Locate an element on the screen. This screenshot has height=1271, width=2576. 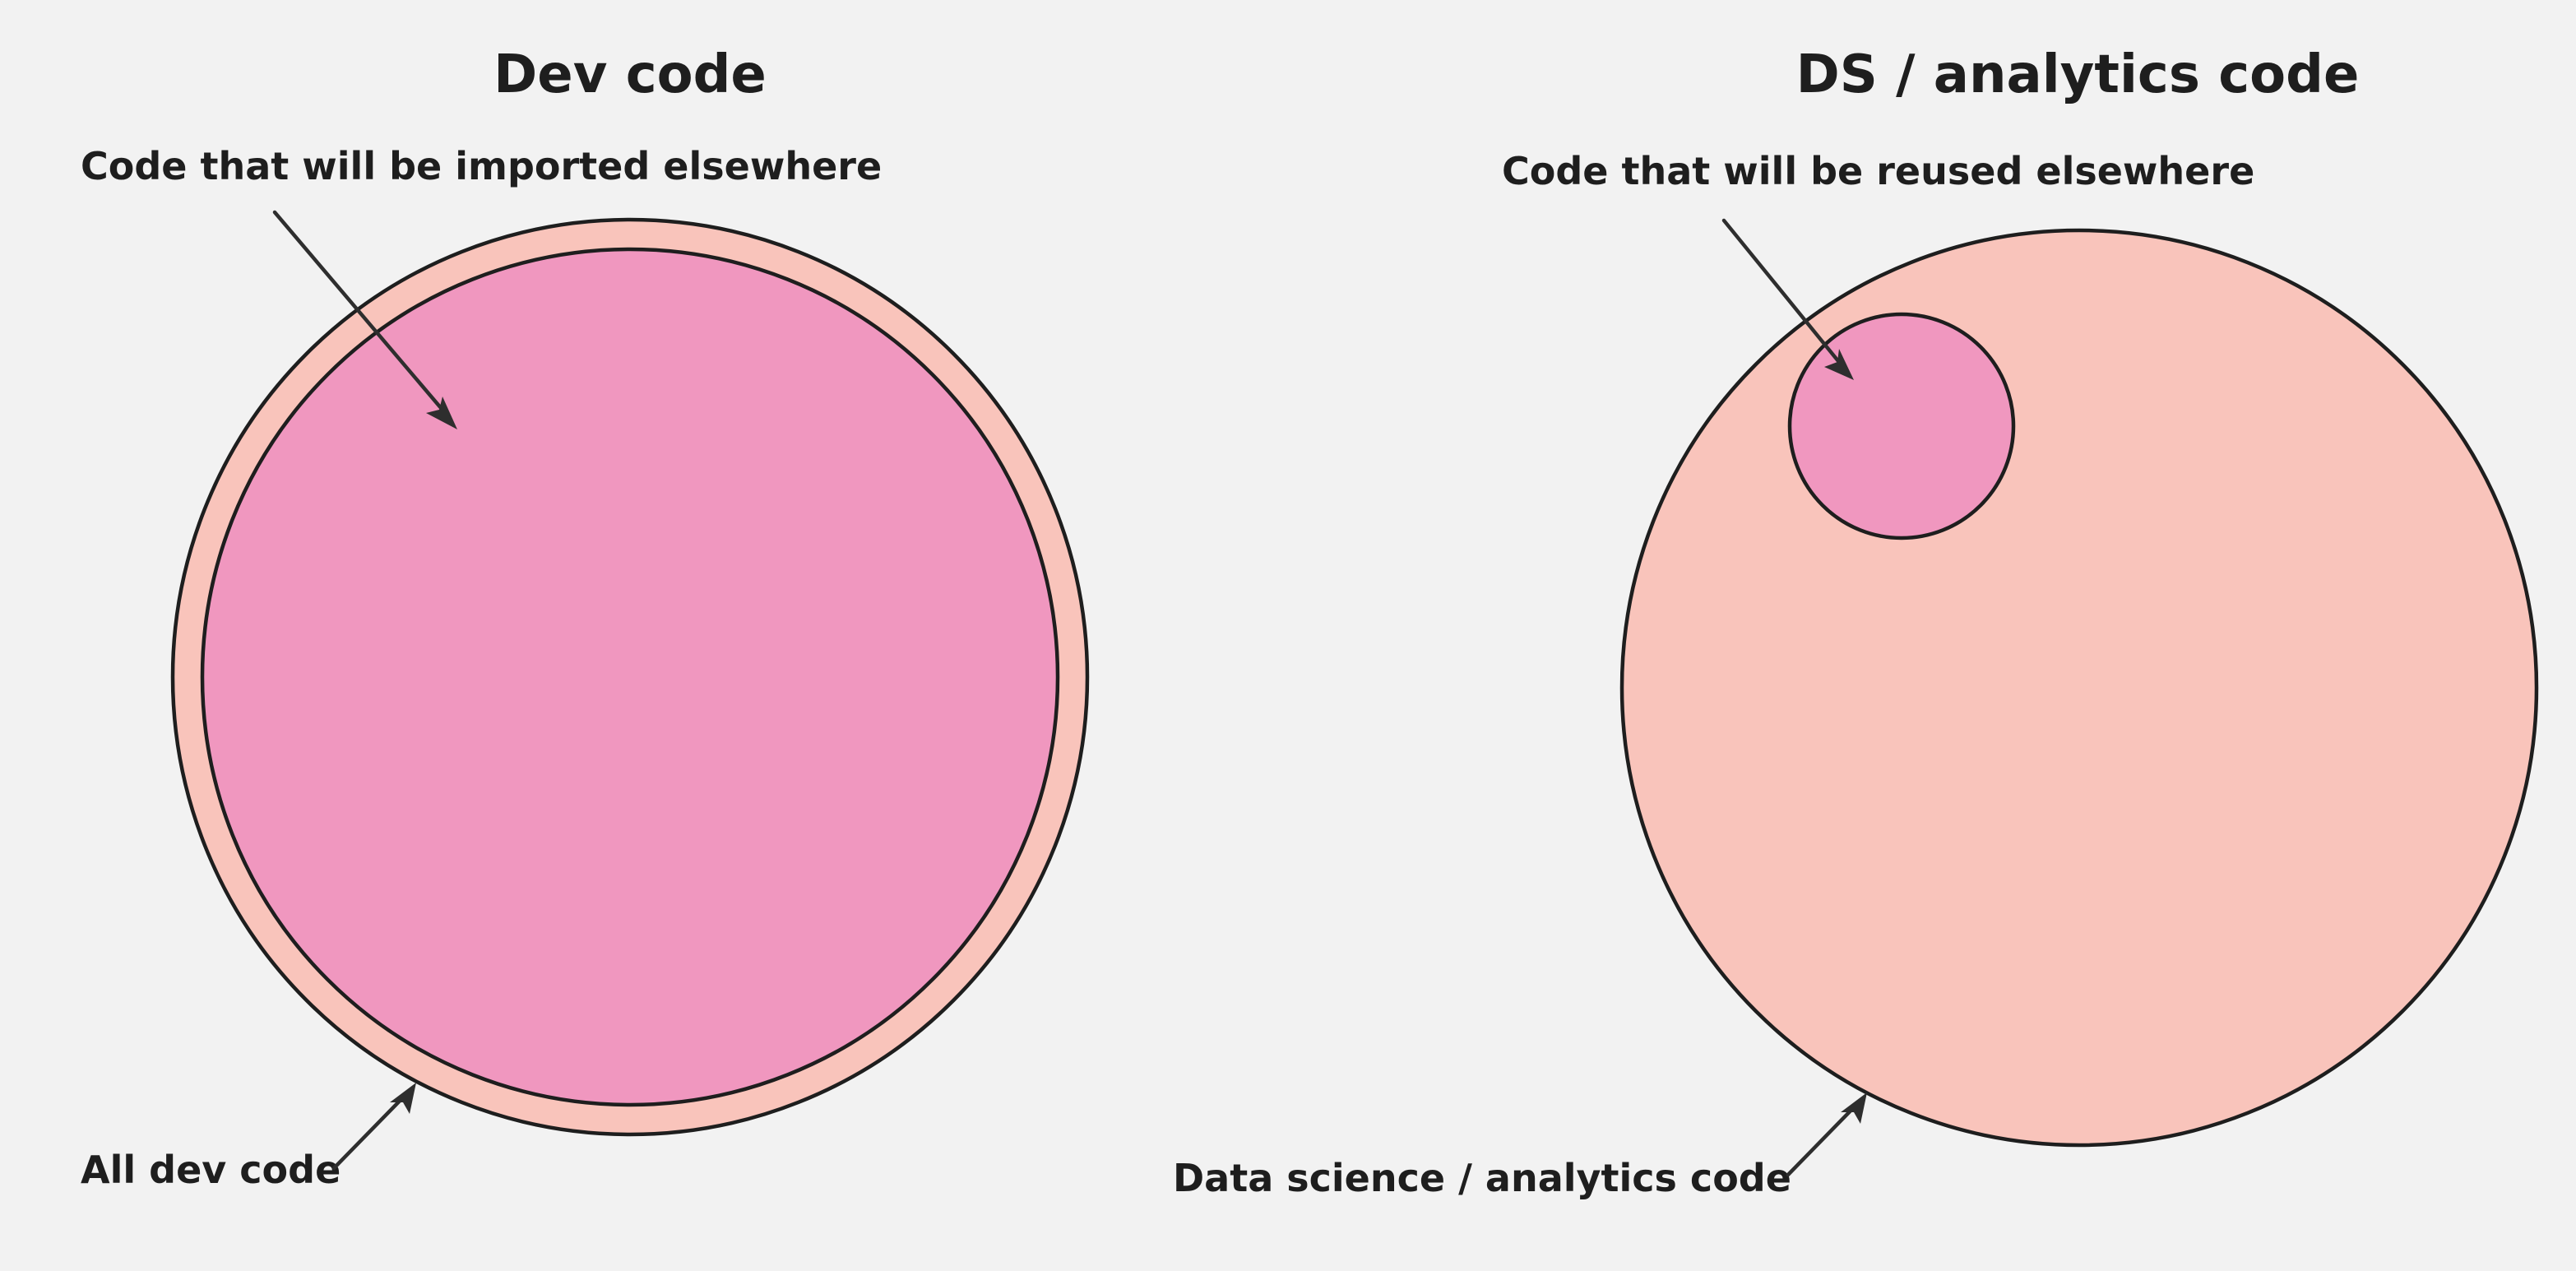
all-dev-code-label: All dev code is located at coordinates (211, 1170).